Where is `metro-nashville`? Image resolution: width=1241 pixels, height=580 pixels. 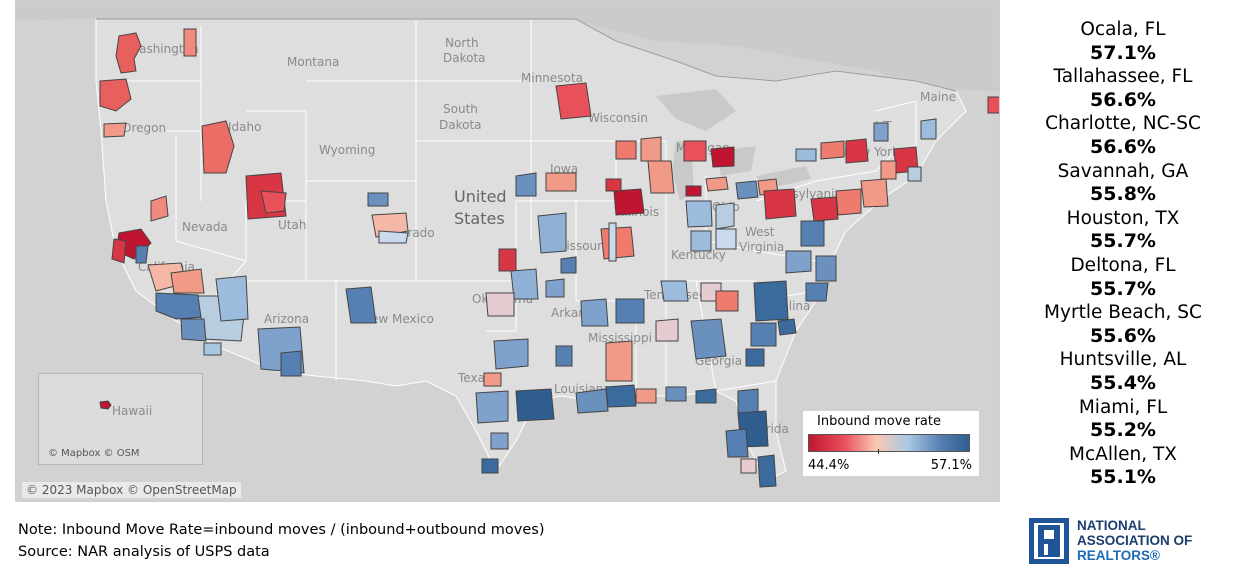 metro-nashville is located at coordinates (674, 291).